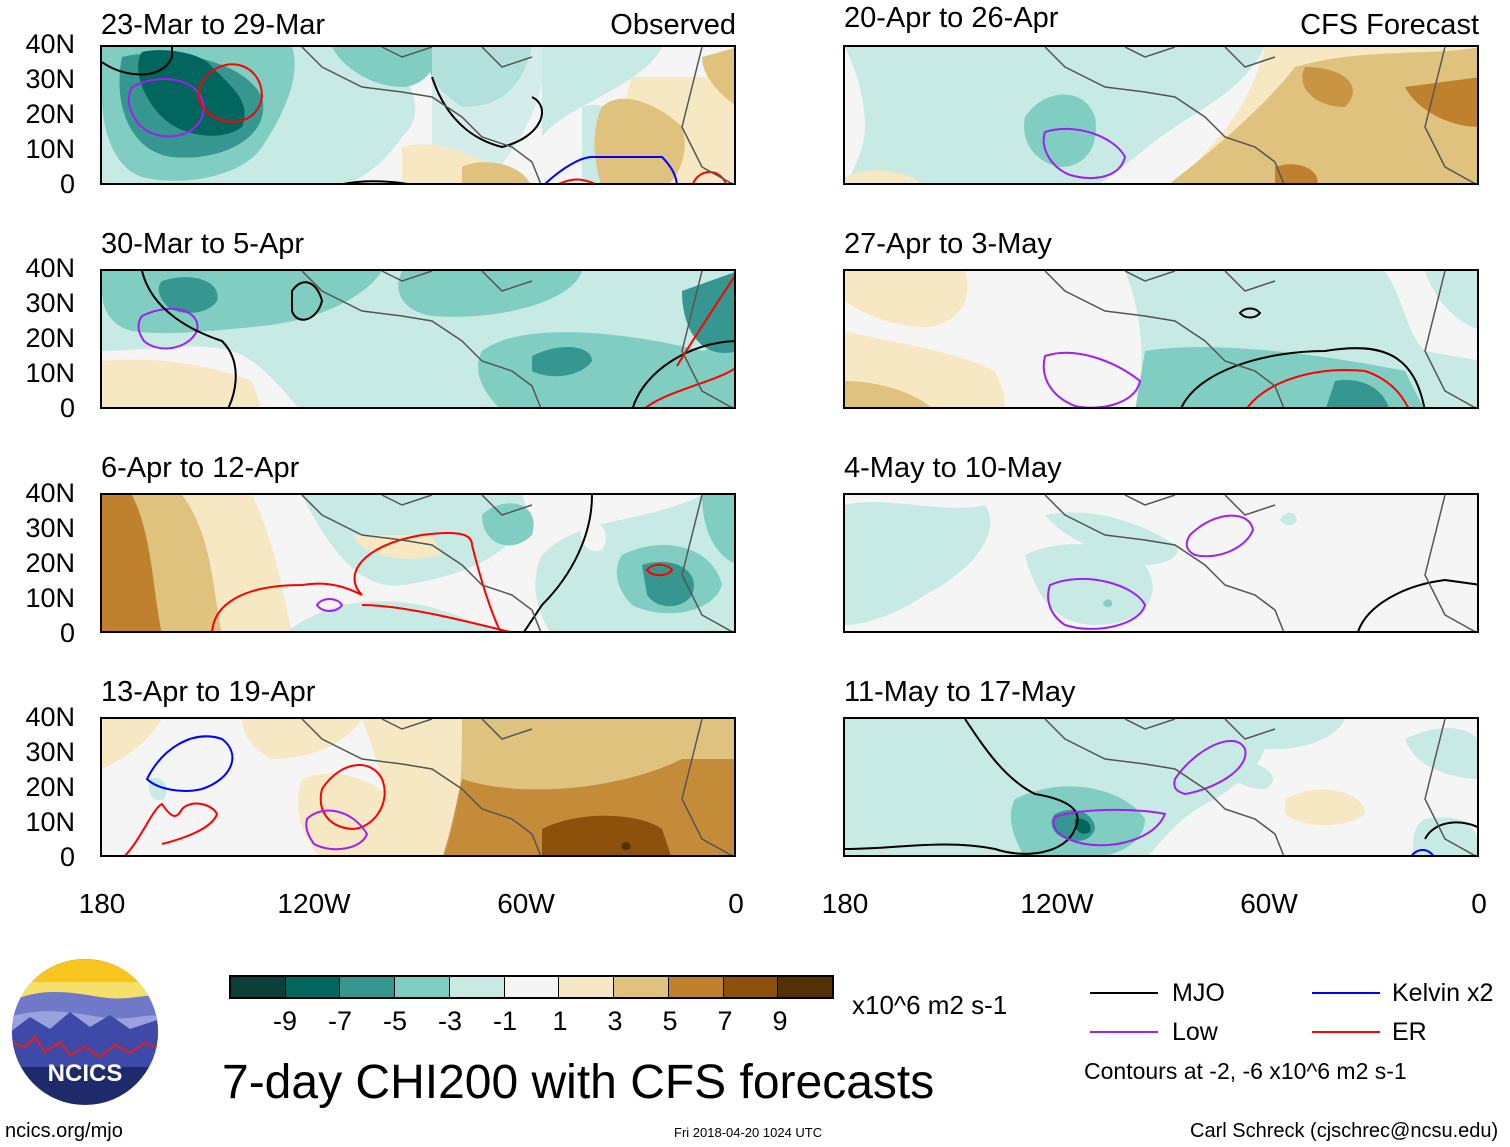 The width and height of the screenshot is (1510, 1147). What do you see at coordinates (213, 25) in the screenshot?
I see `panel-title-1: 23-Mar to 29-Mar` at bounding box center [213, 25].